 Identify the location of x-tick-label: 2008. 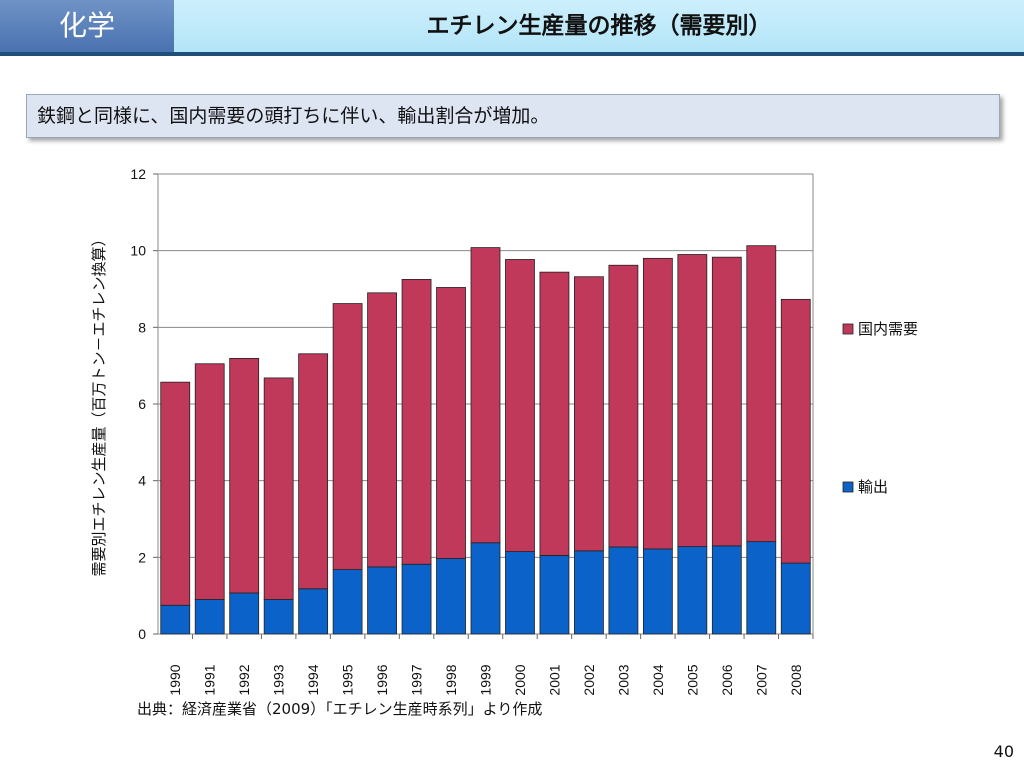
(796, 679).